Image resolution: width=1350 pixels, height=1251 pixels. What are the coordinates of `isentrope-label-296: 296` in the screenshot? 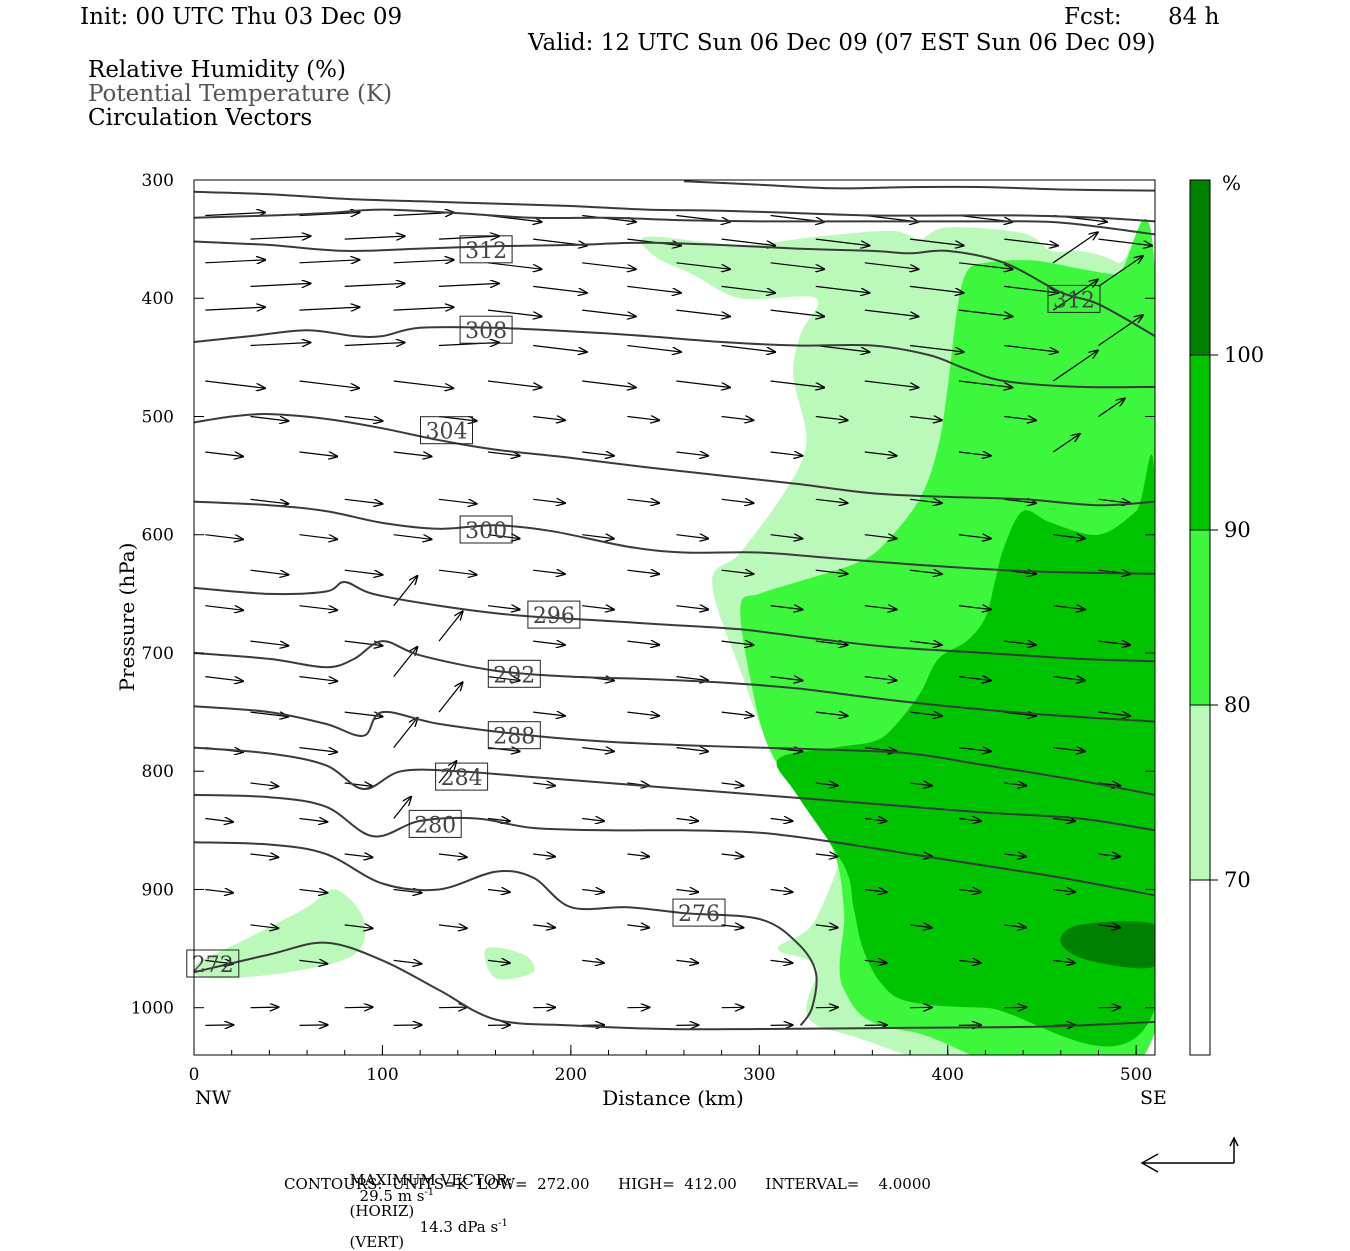 It's located at (554, 616).